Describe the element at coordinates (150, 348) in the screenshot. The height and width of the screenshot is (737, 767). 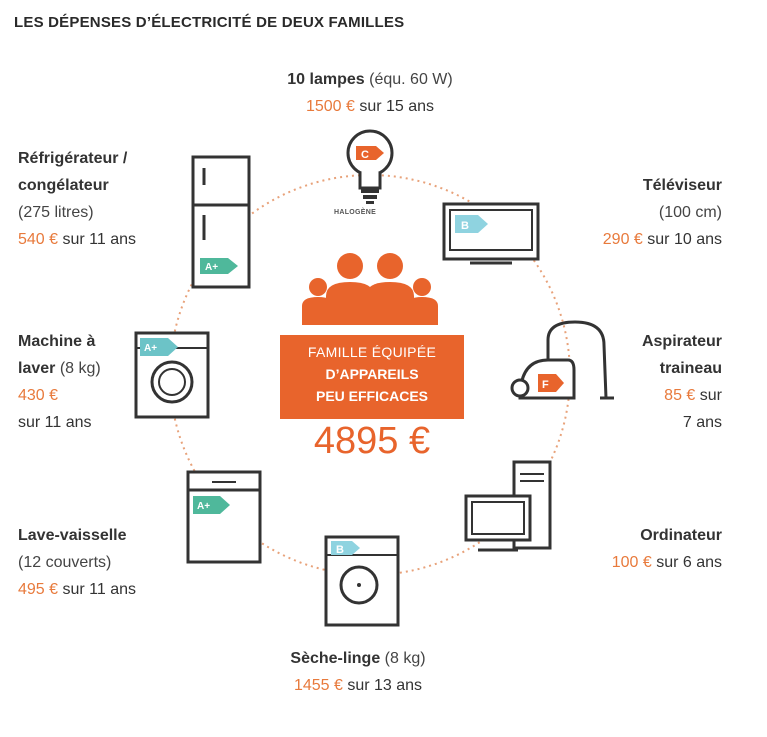
I see `washing-machine-energy-label: A+` at that location.